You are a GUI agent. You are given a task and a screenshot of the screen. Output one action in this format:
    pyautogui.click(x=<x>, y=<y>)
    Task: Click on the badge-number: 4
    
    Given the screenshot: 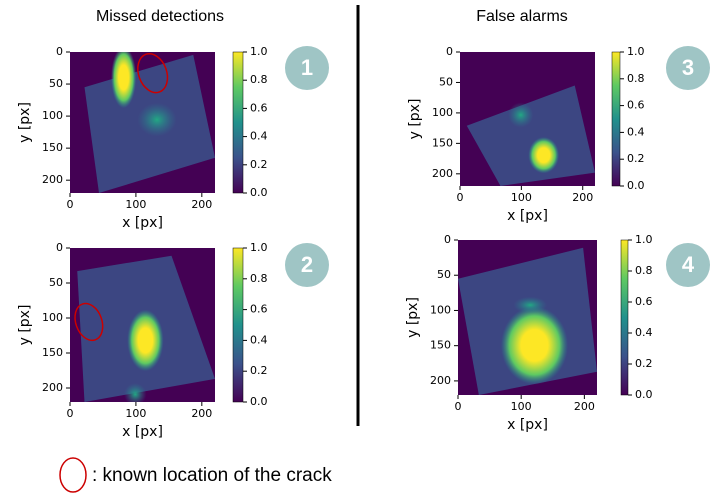 What is the action you would take?
    pyautogui.click(x=688, y=264)
    